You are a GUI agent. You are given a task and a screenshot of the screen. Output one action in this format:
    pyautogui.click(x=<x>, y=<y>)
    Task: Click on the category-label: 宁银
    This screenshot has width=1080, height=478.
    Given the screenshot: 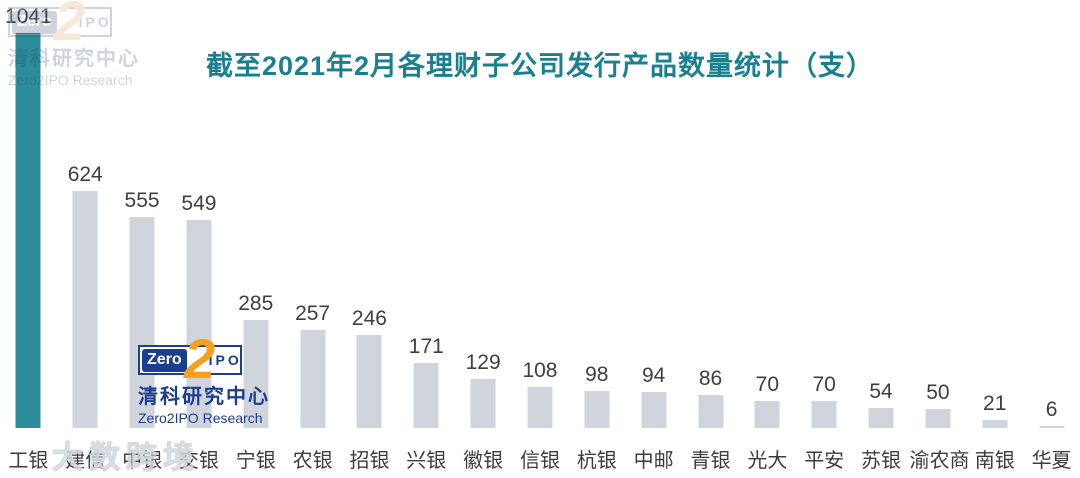 What is the action you would take?
    pyautogui.click(x=255, y=461)
    